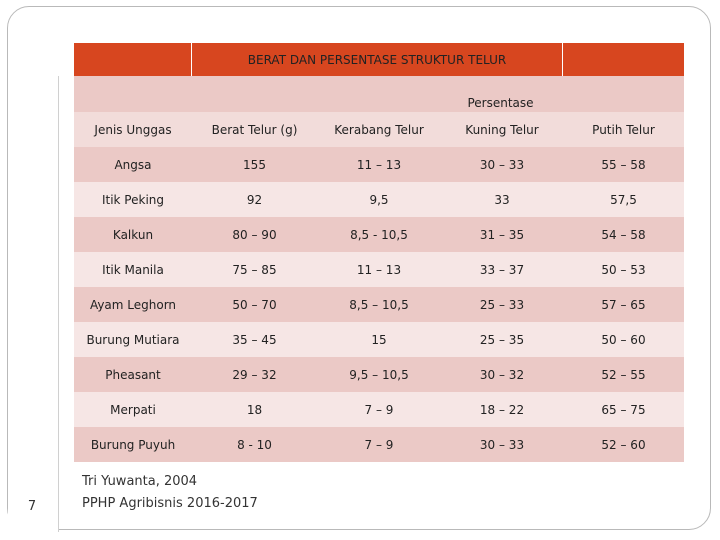 The height and width of the screenshot is (540, 720). I want to click on footer-course: PPHP Agribisnis 2016-2017, so click(170, 503).